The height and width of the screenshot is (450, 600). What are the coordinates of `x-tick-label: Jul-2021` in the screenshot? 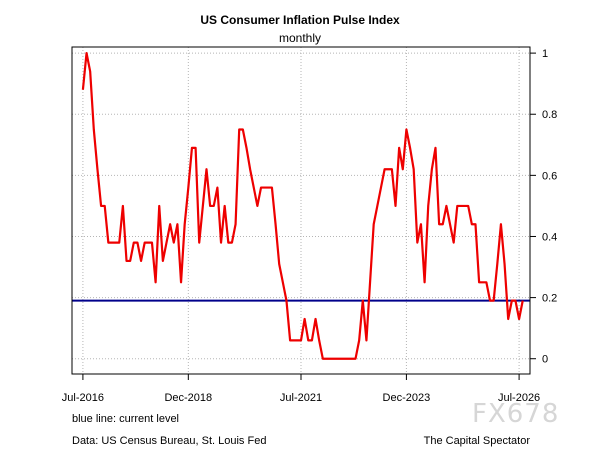 It's located at (301, 398).